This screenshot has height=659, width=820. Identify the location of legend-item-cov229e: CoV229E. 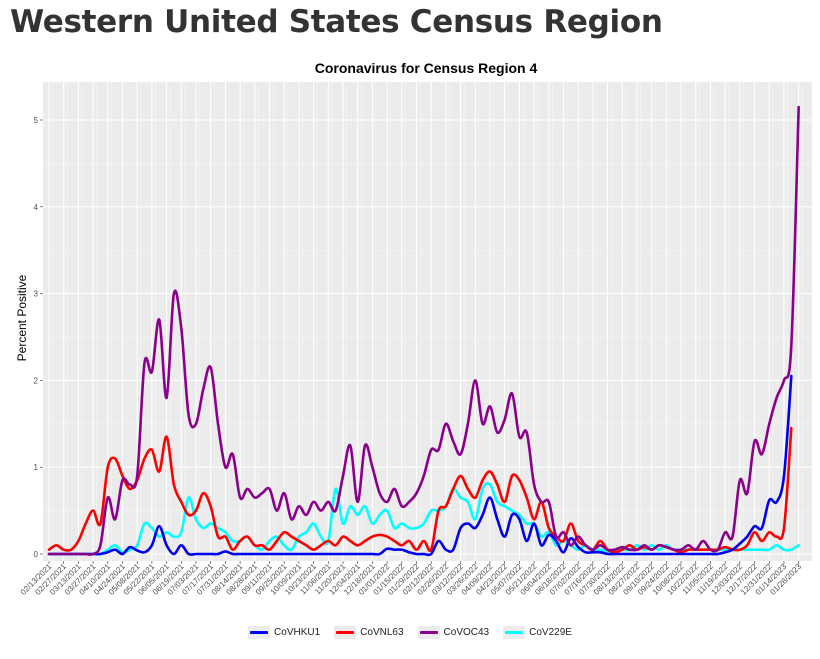
(537, 632).